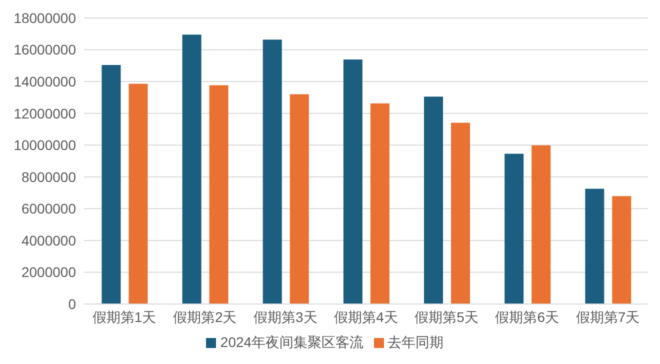 The image size is (660, 364). Describe the element at coordinates (45, 50) in the screenshot. I see `y-tick-label: 16000000` at that location.